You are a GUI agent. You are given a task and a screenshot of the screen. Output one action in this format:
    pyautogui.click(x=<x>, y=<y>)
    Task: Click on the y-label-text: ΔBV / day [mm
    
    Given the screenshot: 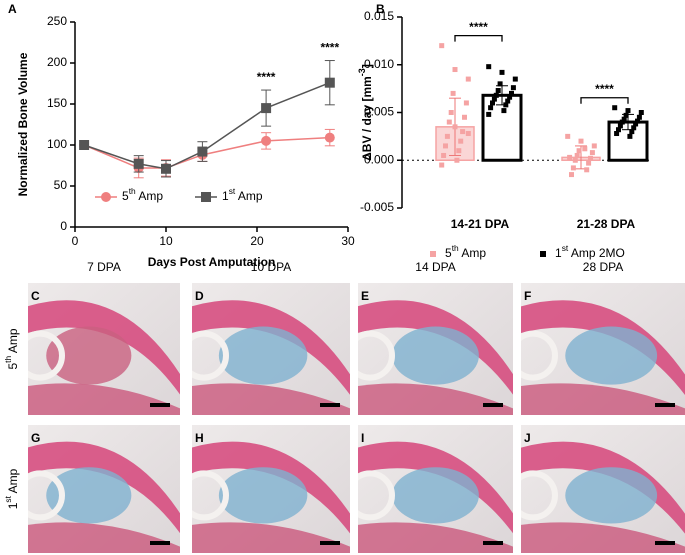 What is the action you would take?
    pyautogui.click(x=367, y=118)
    